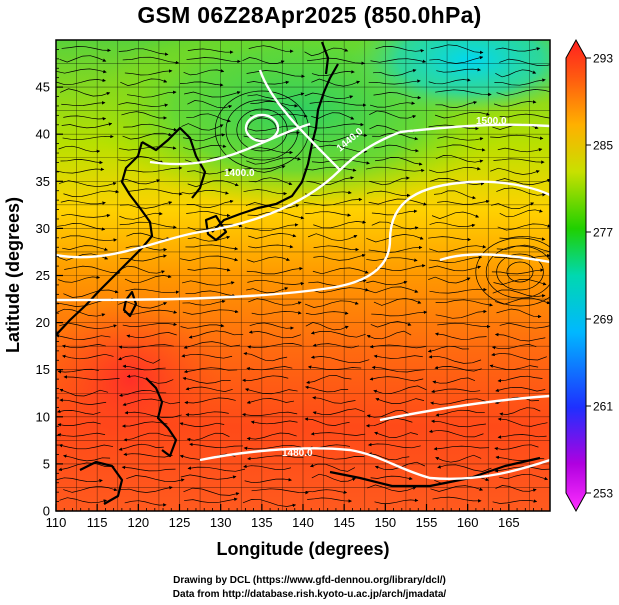 The width and height of the screenshot is (619, 605). I want to click on contour-east-line, so click(494, 258).